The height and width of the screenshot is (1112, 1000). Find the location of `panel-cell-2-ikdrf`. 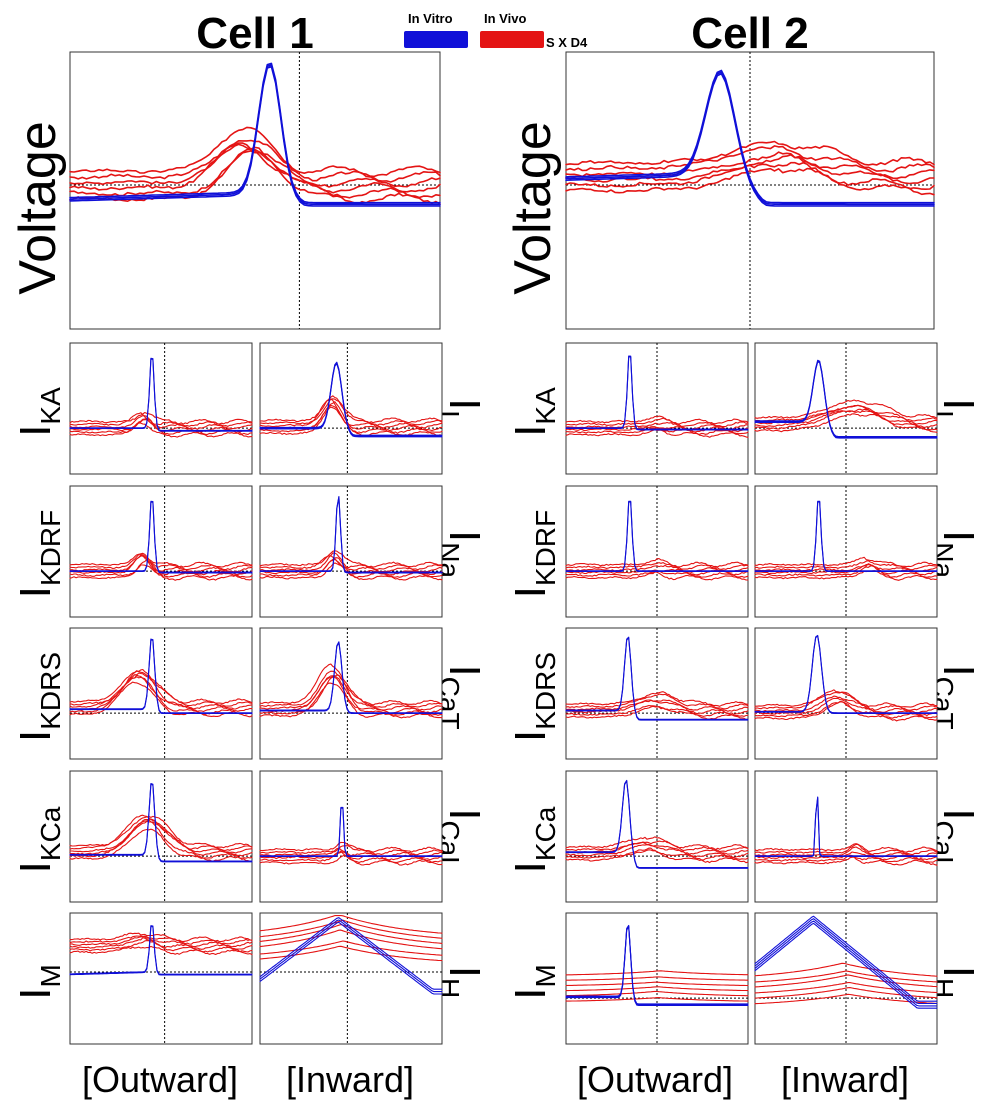

panel-cell-2-ikdrf is located at coordinates (657, 551).